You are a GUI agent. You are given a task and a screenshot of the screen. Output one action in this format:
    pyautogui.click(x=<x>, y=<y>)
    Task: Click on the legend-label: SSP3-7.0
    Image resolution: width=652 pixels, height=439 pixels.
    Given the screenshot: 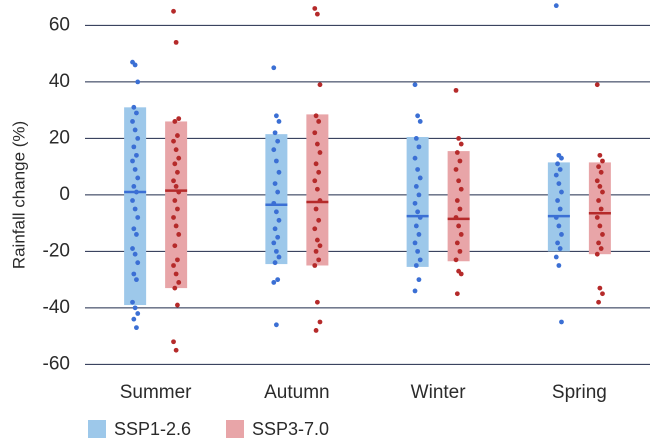 What is the action you would take?
    pyautogui.click(x=290, y=429)
    